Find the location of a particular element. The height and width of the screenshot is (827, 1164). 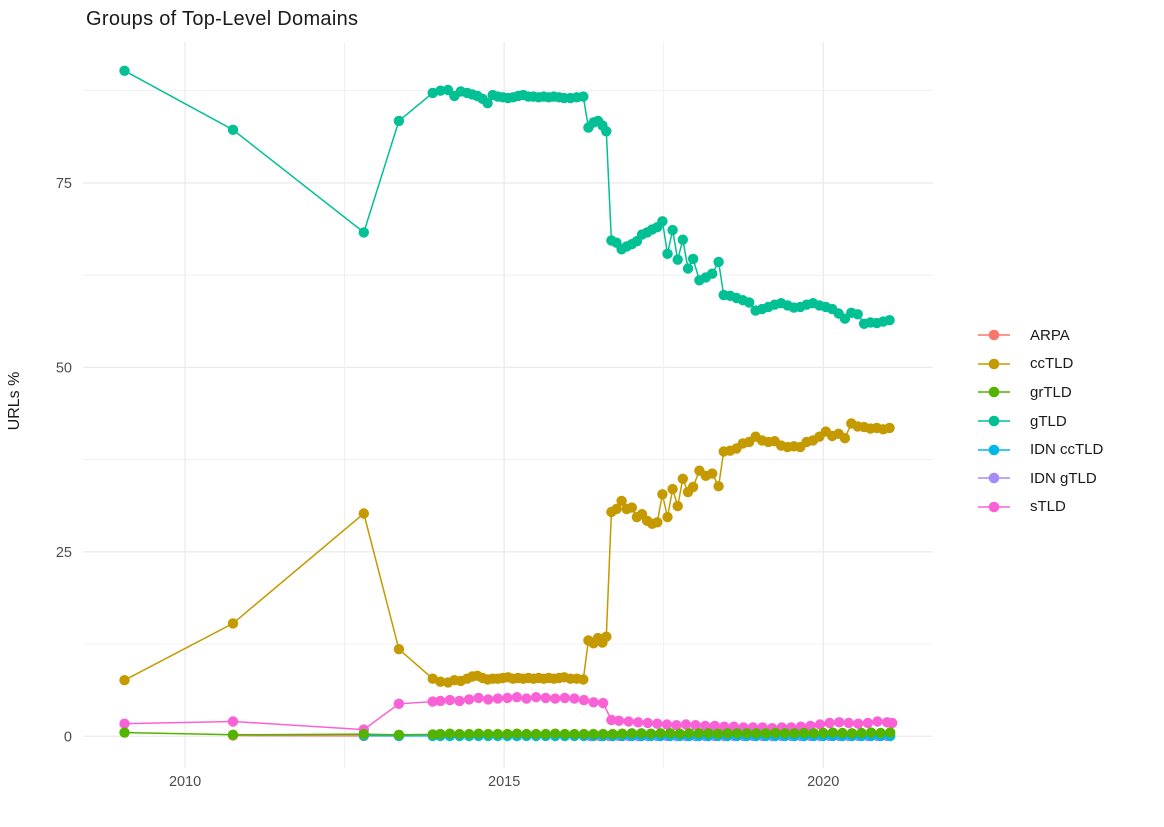

legend-item-sTLD: sTLD is located at coordinates (1040, 507).